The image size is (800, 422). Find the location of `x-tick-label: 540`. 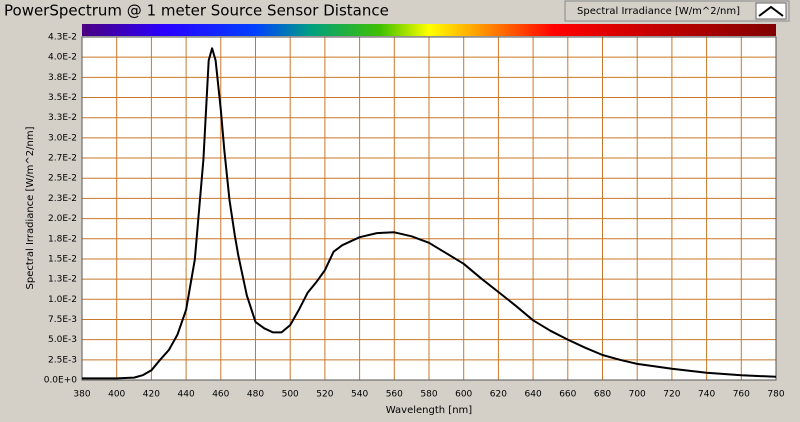

x-tick-label: 540 is located at coordinates (359, 395).